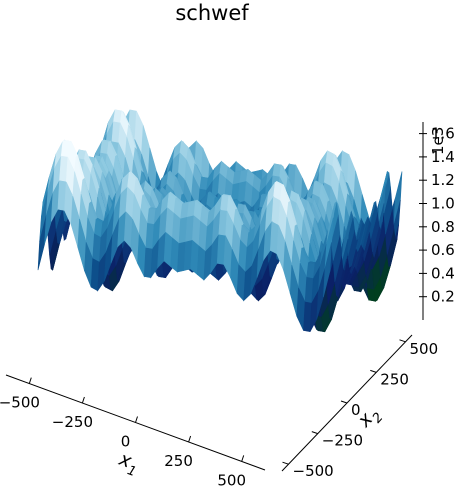  I want to click on z-tick-label: 0.2, so click(443, 297).